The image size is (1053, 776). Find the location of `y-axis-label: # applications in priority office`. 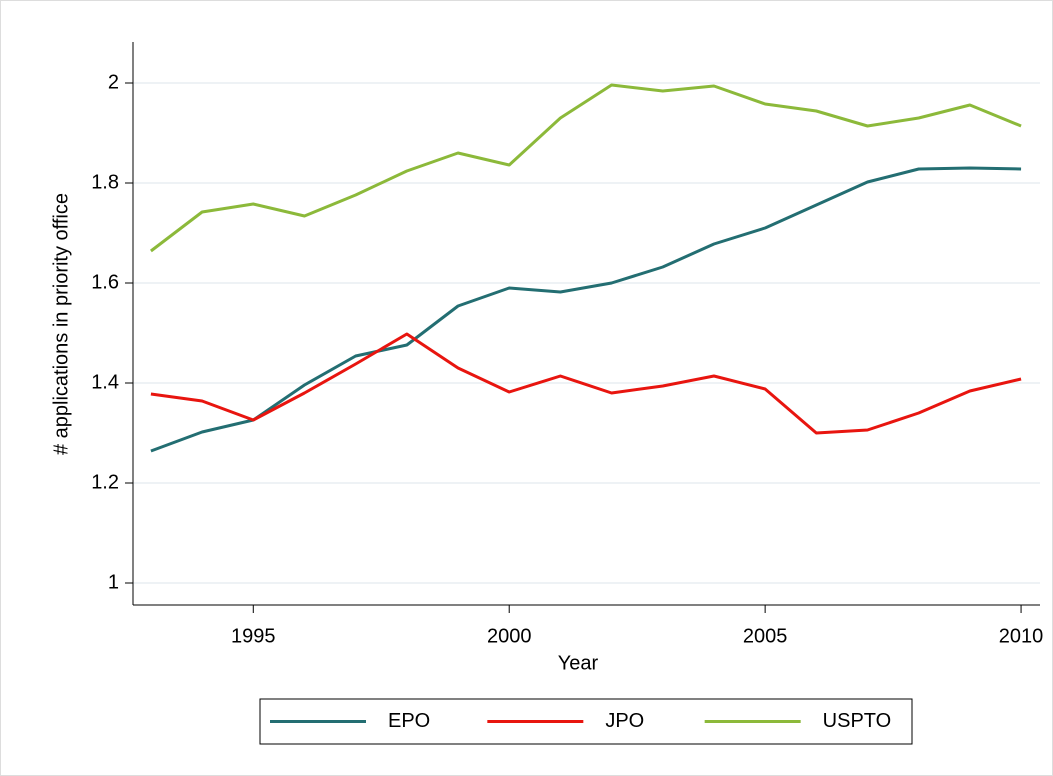

y-axis-label: # applications in priority office is located at coordinates (61, 324).